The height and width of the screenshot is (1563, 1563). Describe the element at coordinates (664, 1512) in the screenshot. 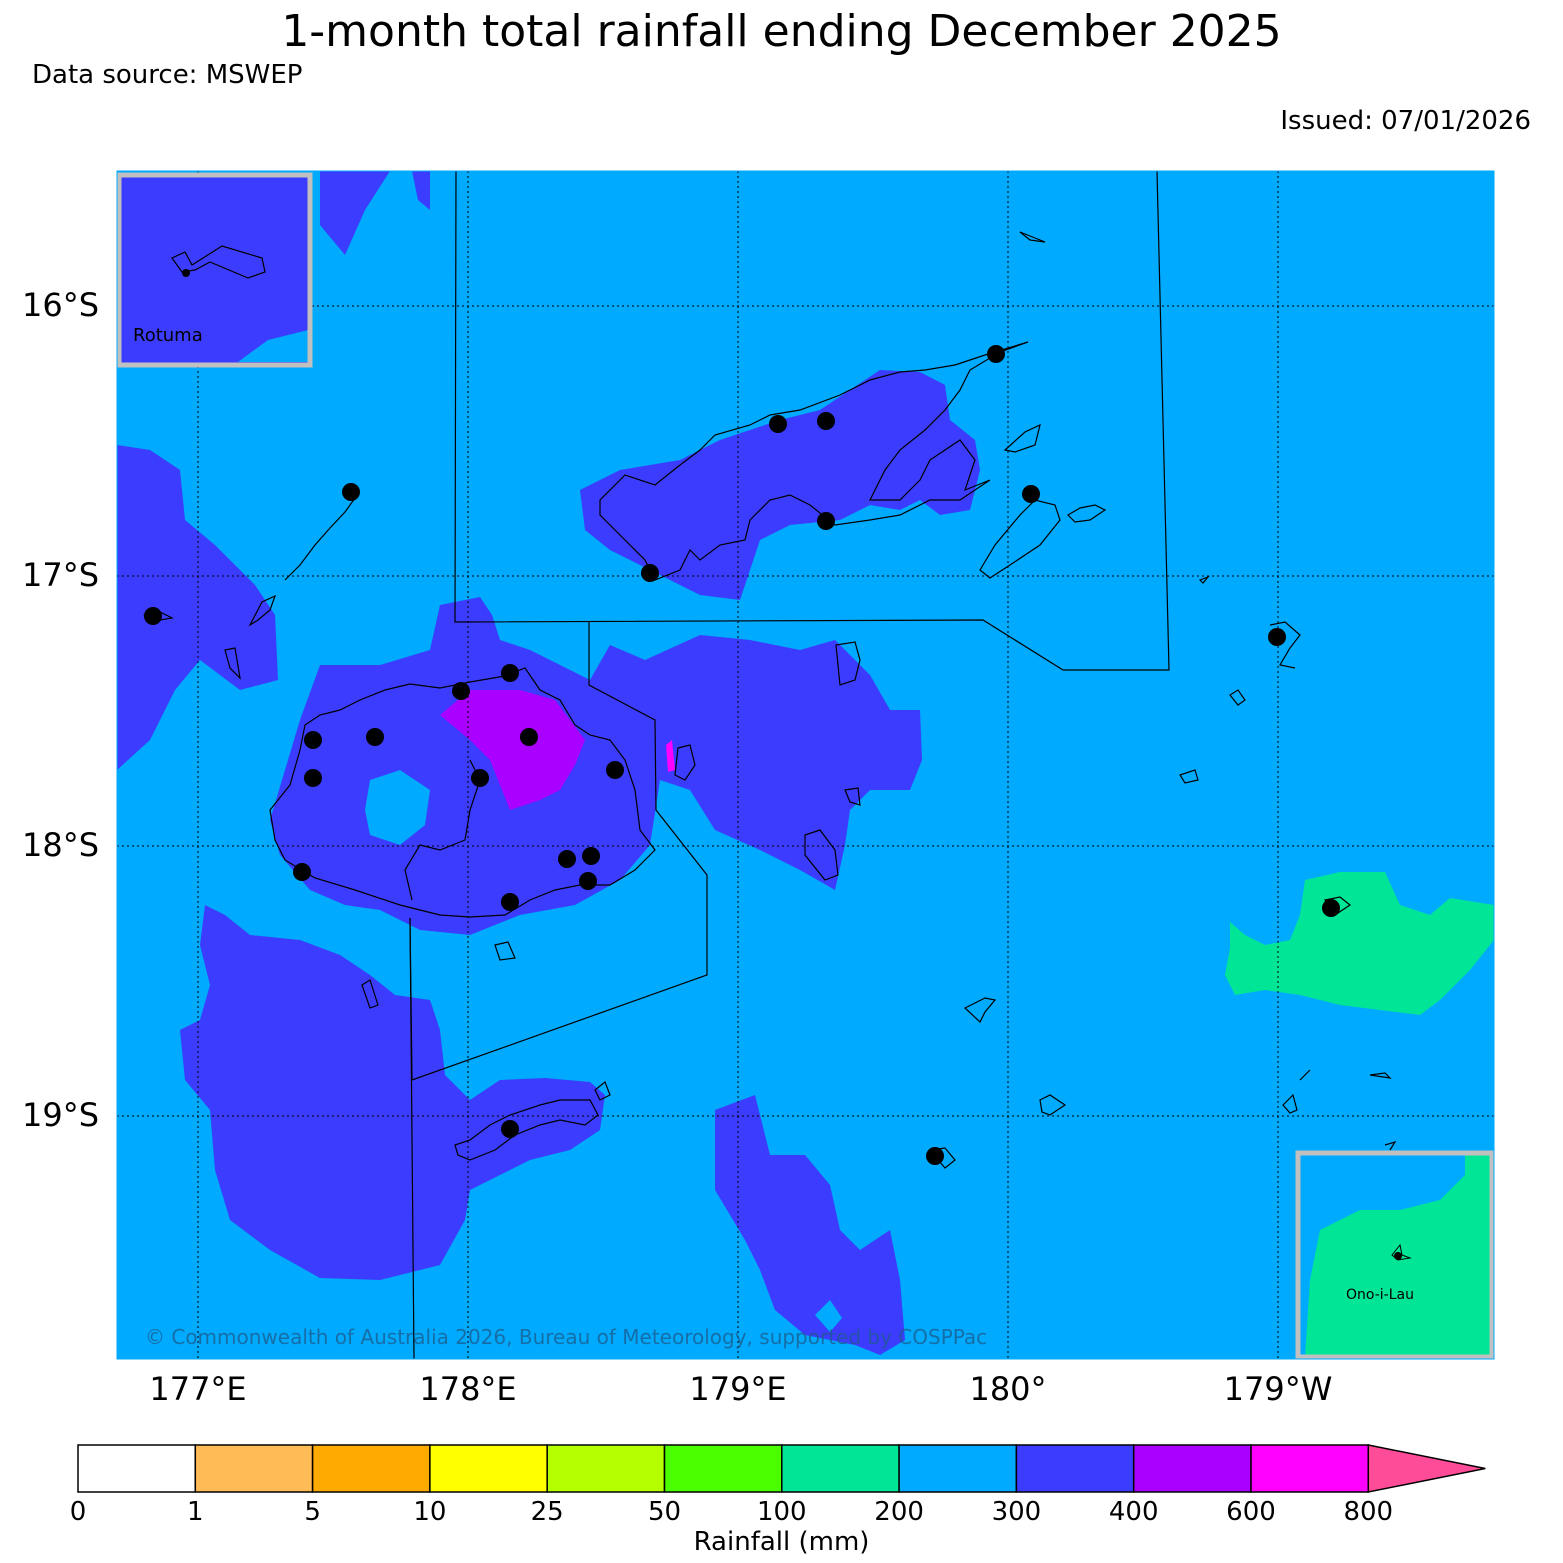

I see `colorbar-tick-label: 50` at that location.